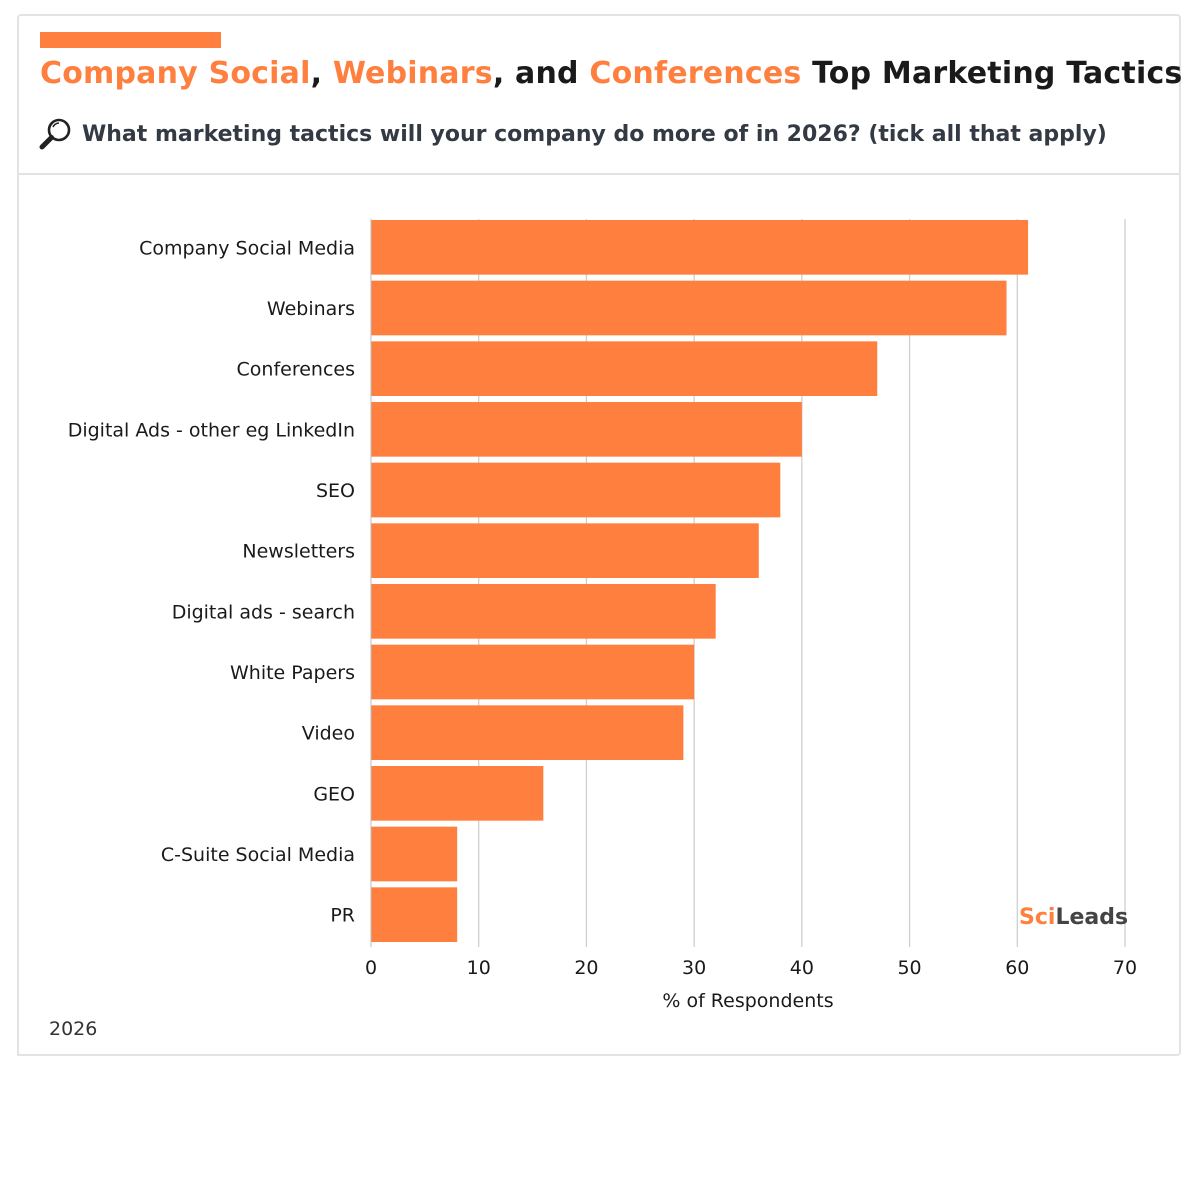 The width and height of the screenshot is (1200, 1200). Describe the element at coordinates (258, 855) in the screenshot. I see `category-label-10: C-Suite Social Media` at that location.